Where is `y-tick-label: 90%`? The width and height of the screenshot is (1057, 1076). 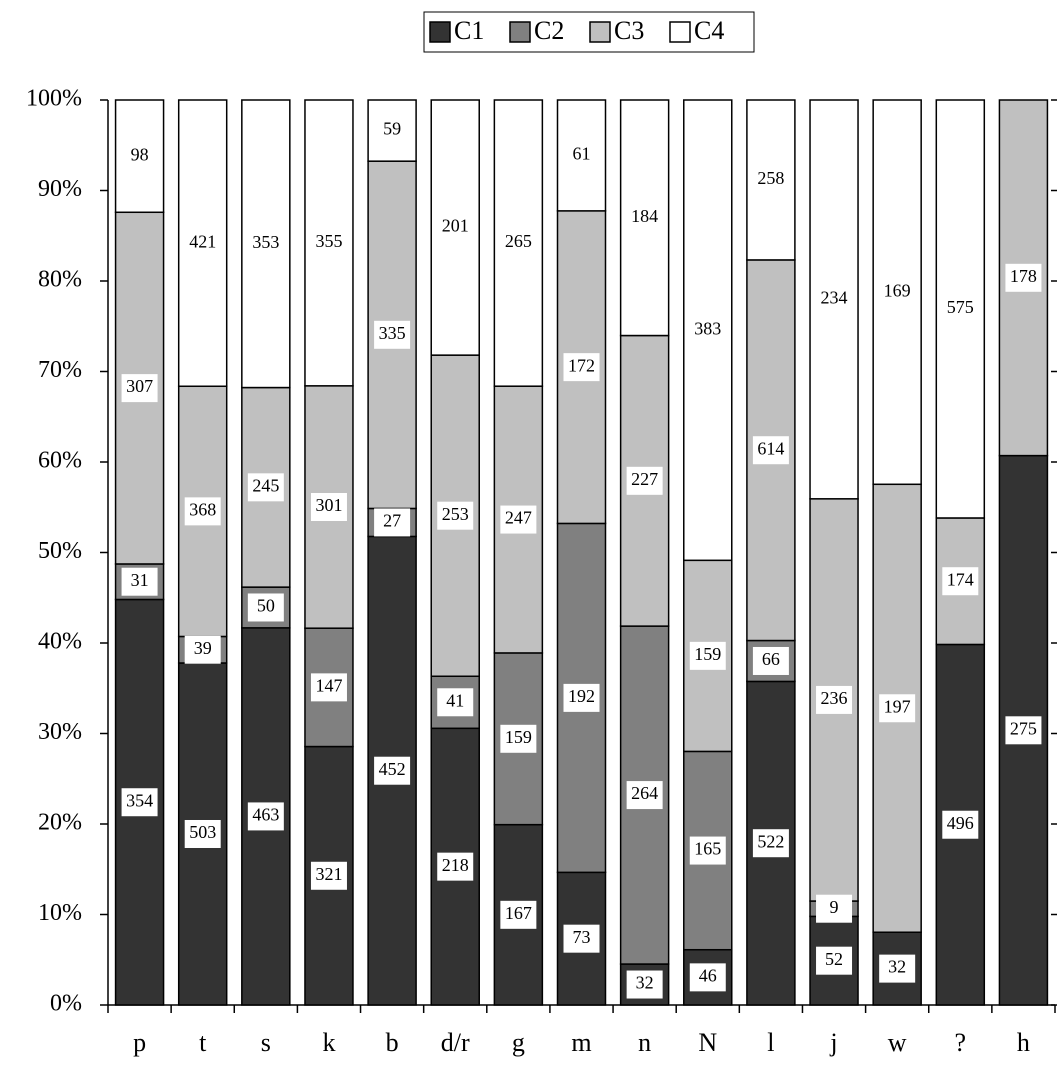
y-tick-label: 90% is located at coordinates (60, 189).